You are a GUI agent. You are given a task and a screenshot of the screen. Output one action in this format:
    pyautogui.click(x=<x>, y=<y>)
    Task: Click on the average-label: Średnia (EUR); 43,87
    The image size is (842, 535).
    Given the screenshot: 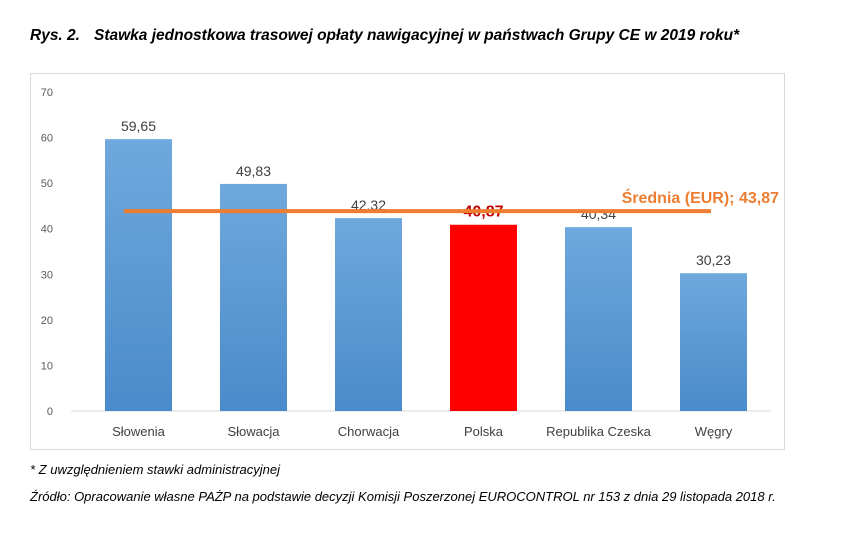 What is the action you would take?
    pyautogui.click(x=700, y=197)
    